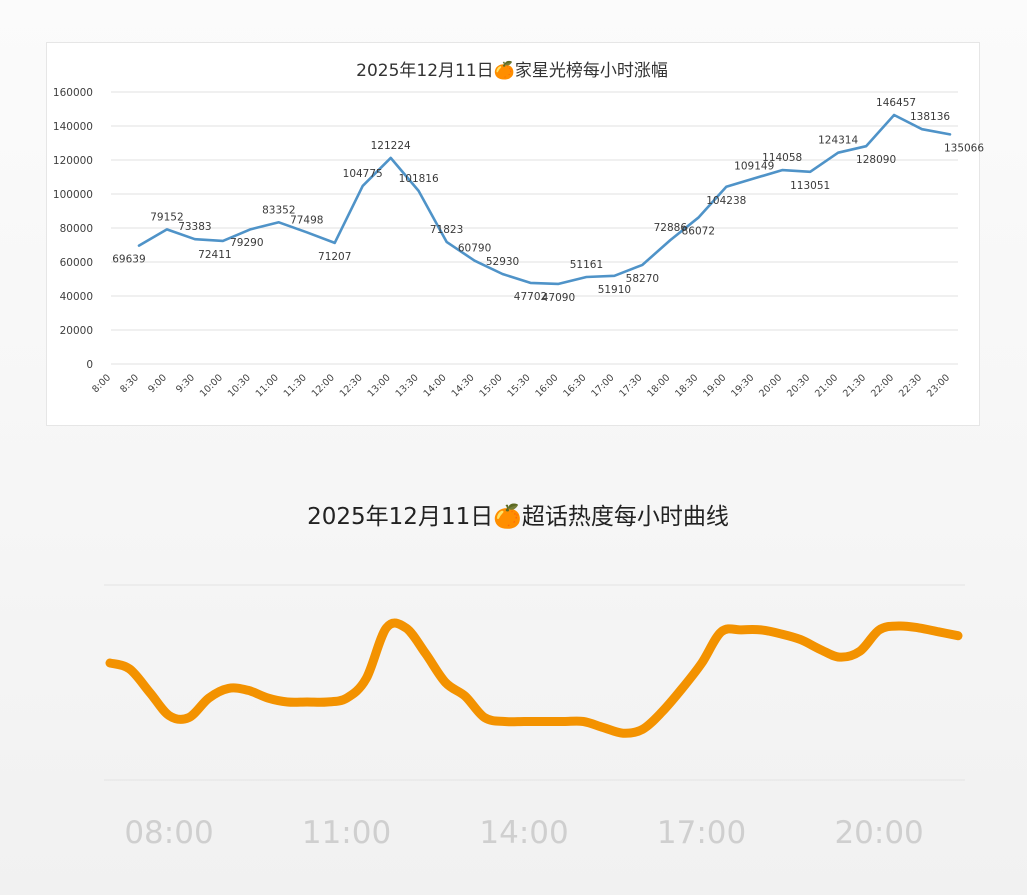 This screenshot has height=895, width=1027. Describe the element at coordinates (838, 141) in the screenshot. I see `data-label: 124314` at that location.